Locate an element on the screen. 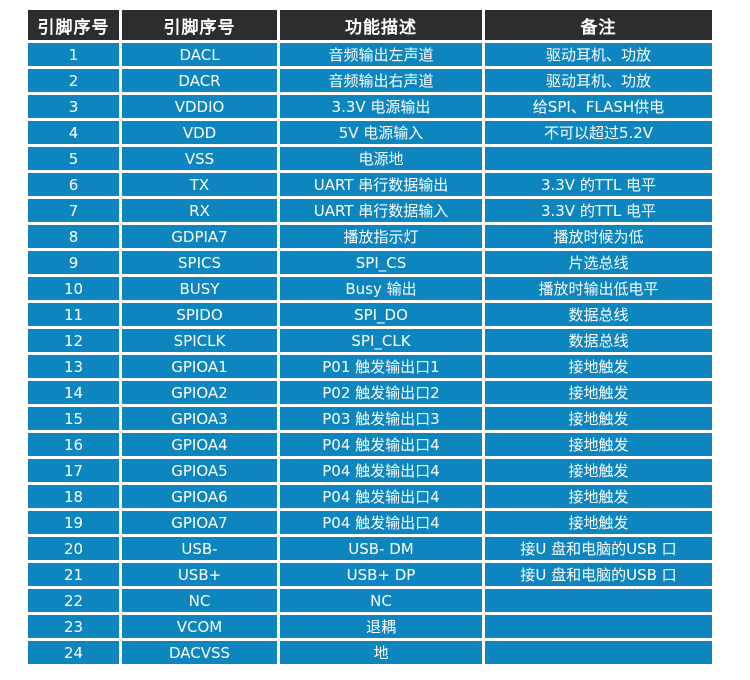 The image size is (750, 680). cell-function: 电源地 is located at coordinates (381, 158).